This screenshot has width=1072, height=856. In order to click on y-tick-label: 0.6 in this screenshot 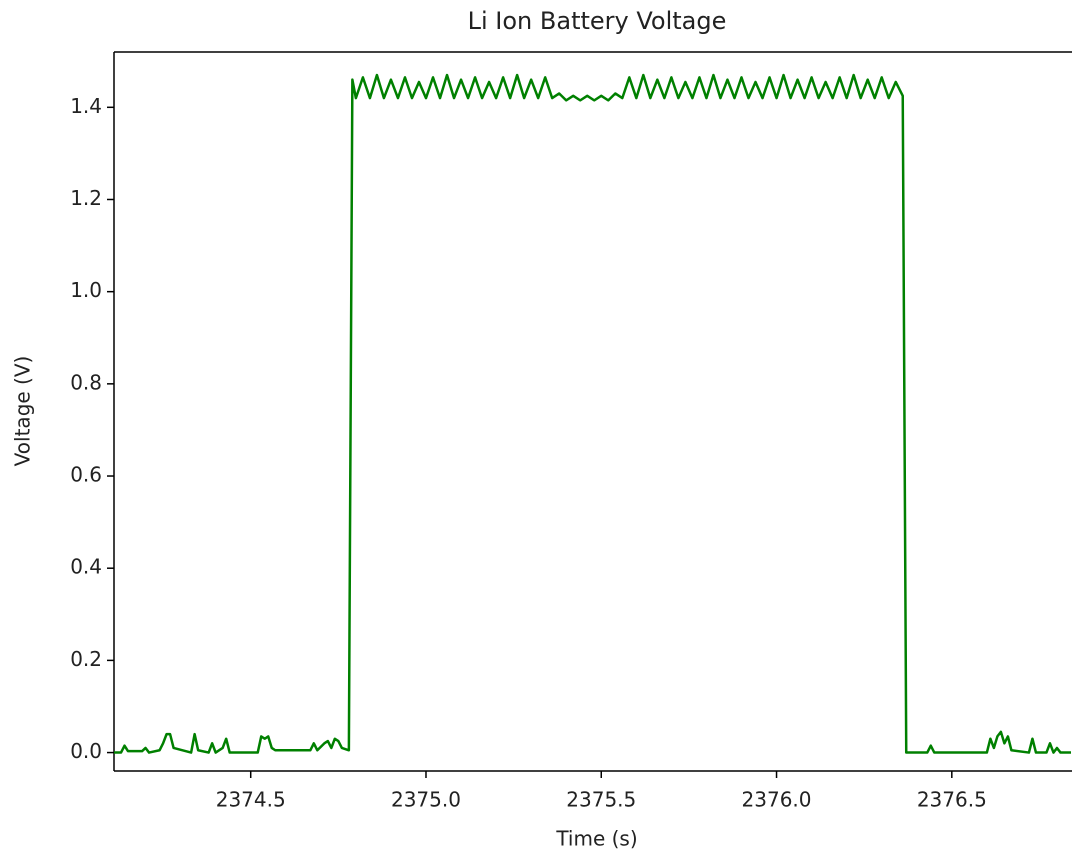, I will do `click(86, 475)`.